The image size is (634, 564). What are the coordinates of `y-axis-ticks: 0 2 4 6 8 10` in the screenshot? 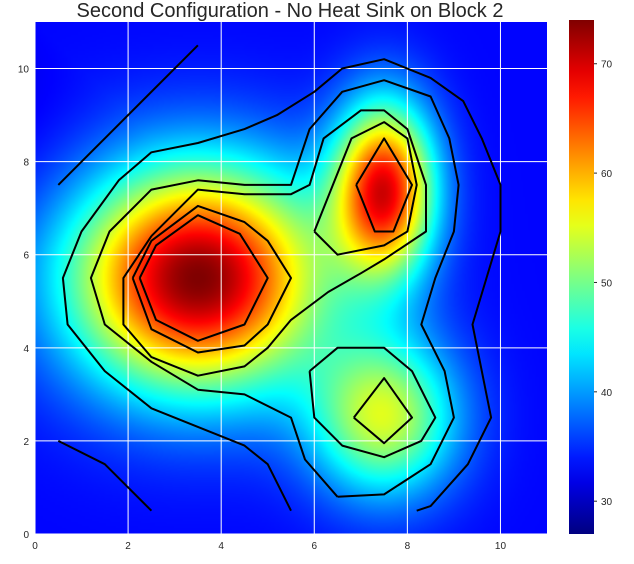 It's located at (24, 303).